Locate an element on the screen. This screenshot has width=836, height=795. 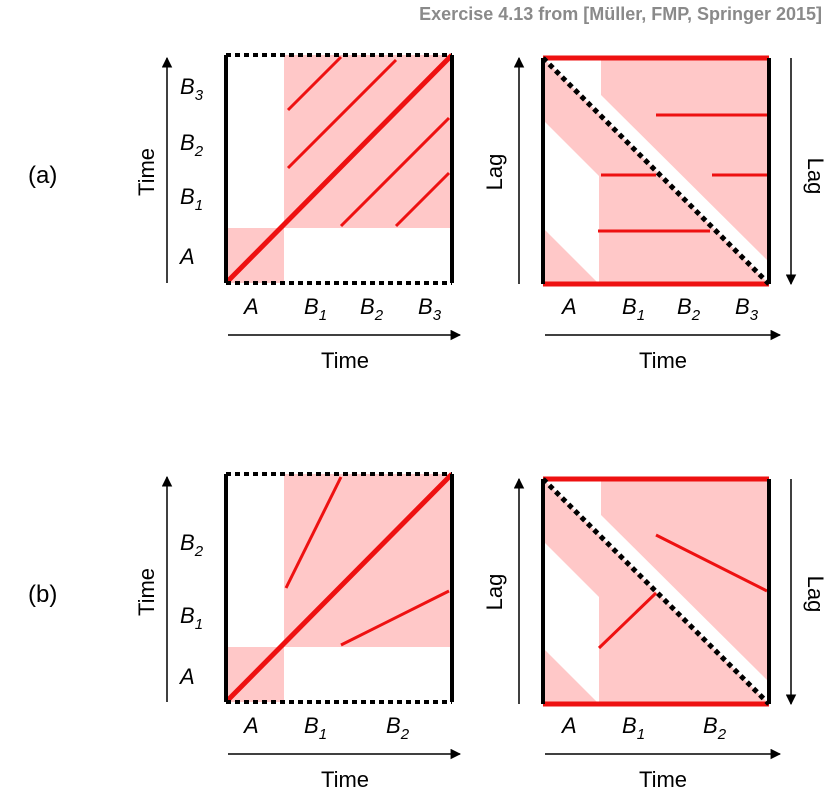
lag-diagonal-border is located at coordinates (656, 591).